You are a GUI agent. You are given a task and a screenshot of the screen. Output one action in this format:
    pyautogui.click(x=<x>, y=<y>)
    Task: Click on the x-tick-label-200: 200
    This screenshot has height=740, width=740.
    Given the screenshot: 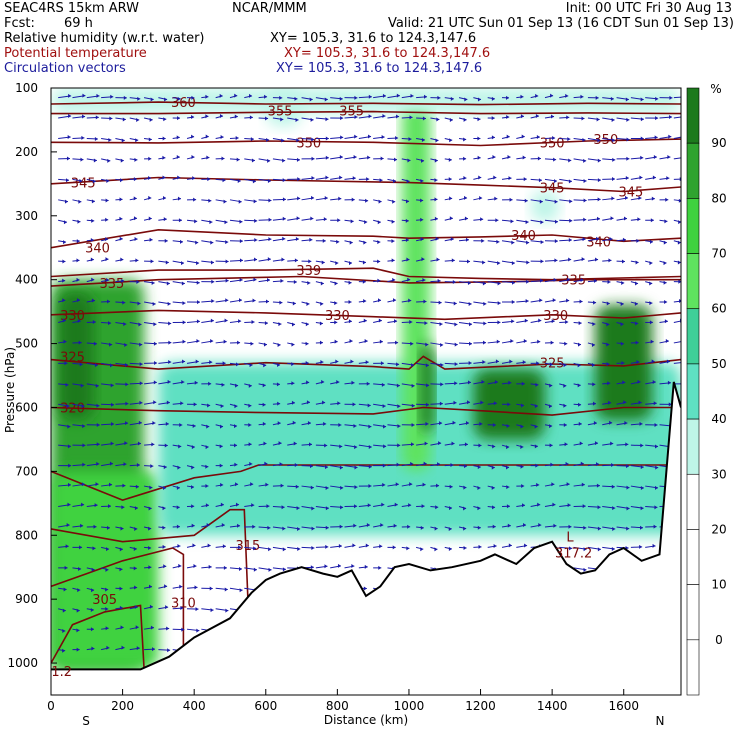 What is the action you would take?
    pyautogui.click(x=122, y=706)
    